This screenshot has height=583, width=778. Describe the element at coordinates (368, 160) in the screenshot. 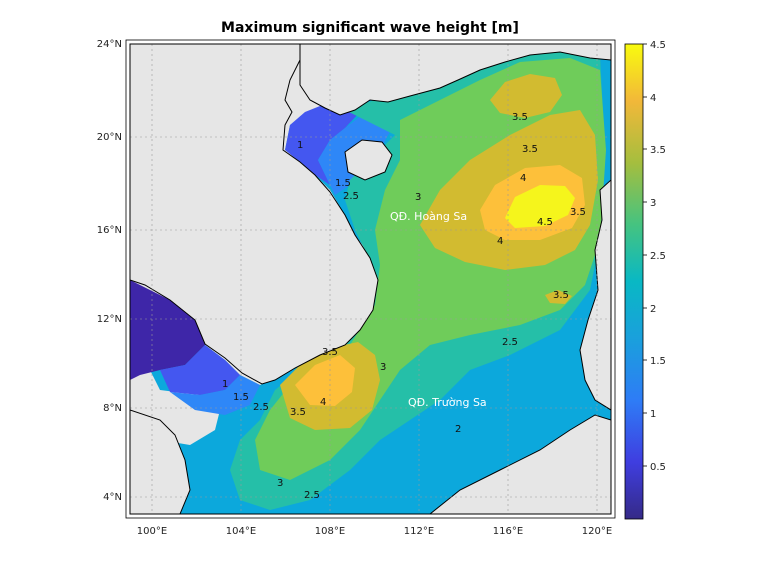

I see `land-hainan` at that location.